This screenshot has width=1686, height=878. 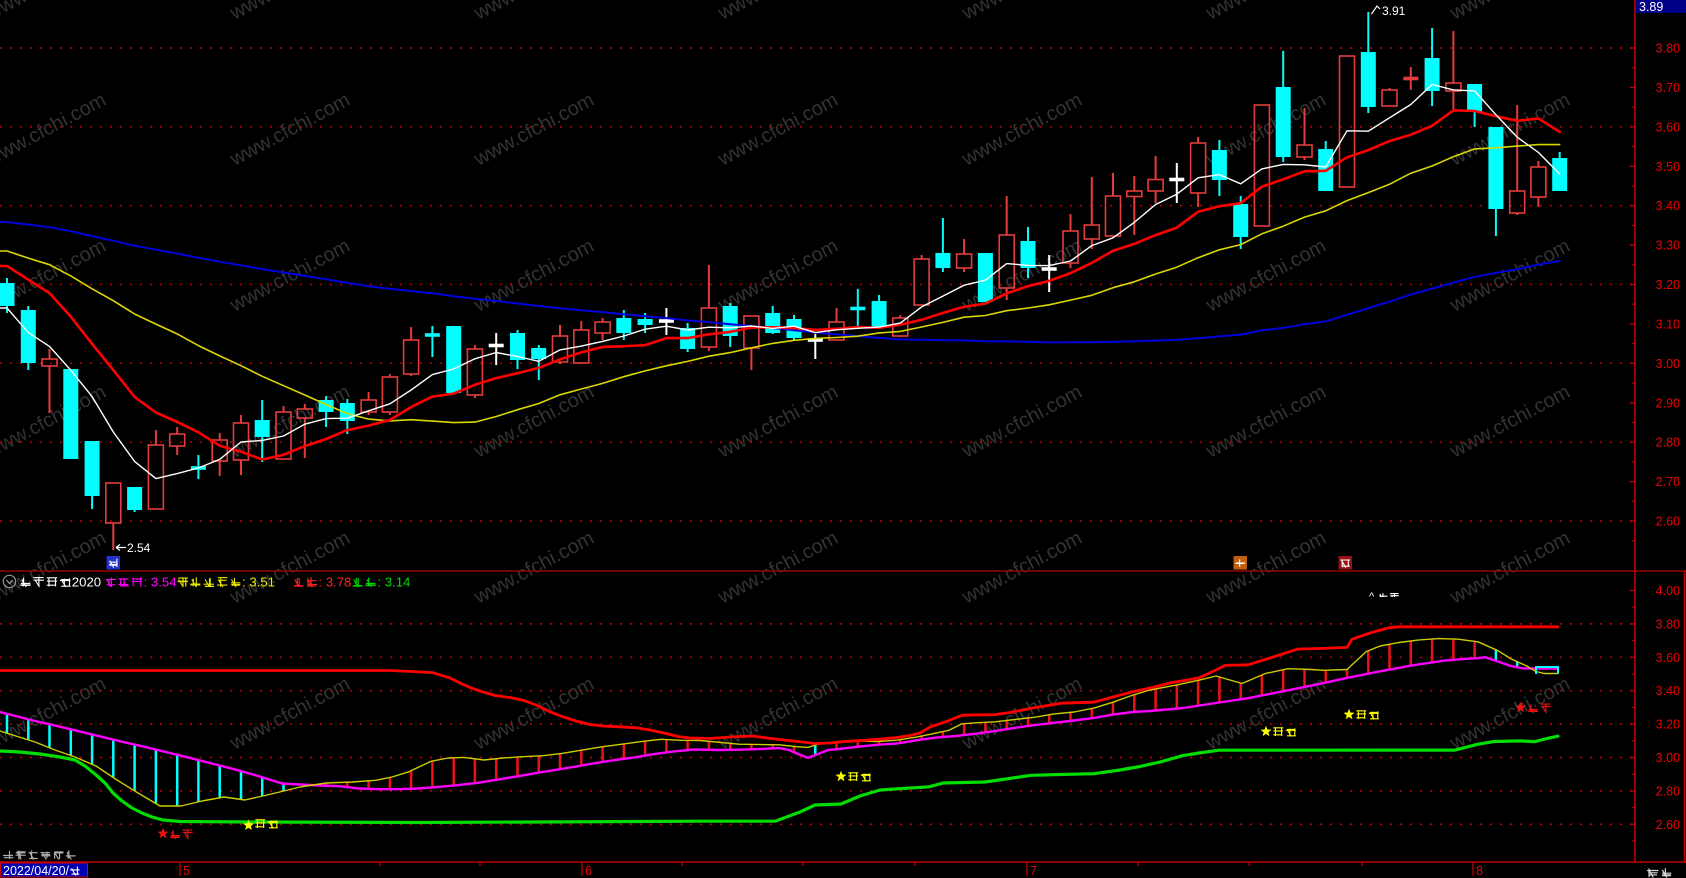 I want to click on svg-text: 2022/04/20/, so click(x=36, y=871).